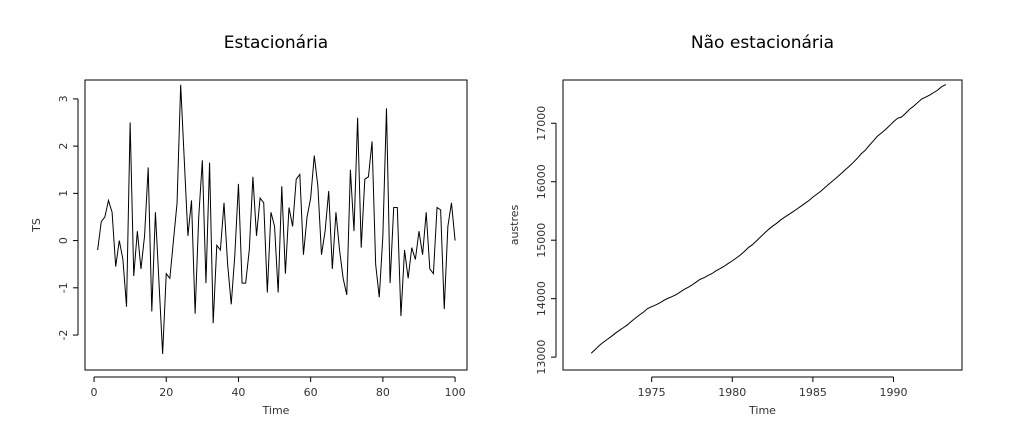  Describe the element at coordinates (813, 392) in the screenshot. I see `x-tick-label: 1985` at that location.